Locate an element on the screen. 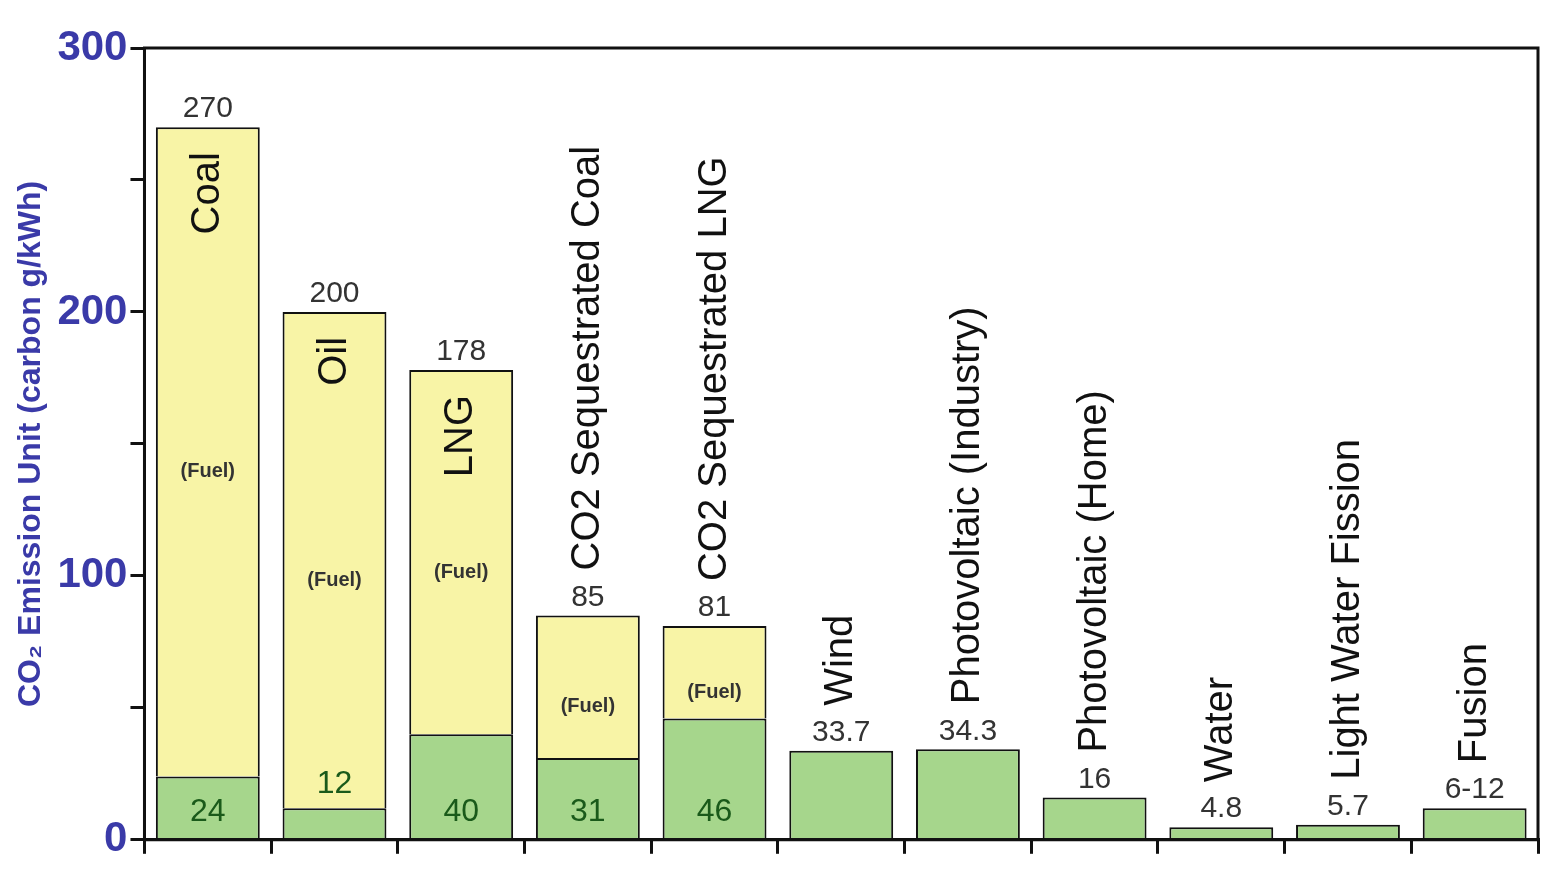  total-label: 34.3 is located at coordinates (968, 729).